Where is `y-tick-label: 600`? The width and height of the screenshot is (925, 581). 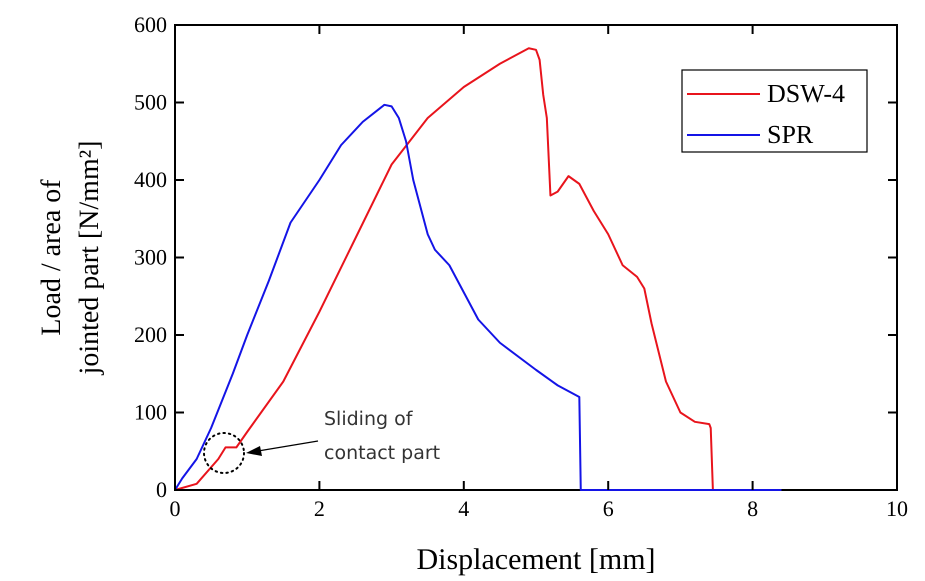
y-tick-label: 600 is located at coordinates (150, 24).